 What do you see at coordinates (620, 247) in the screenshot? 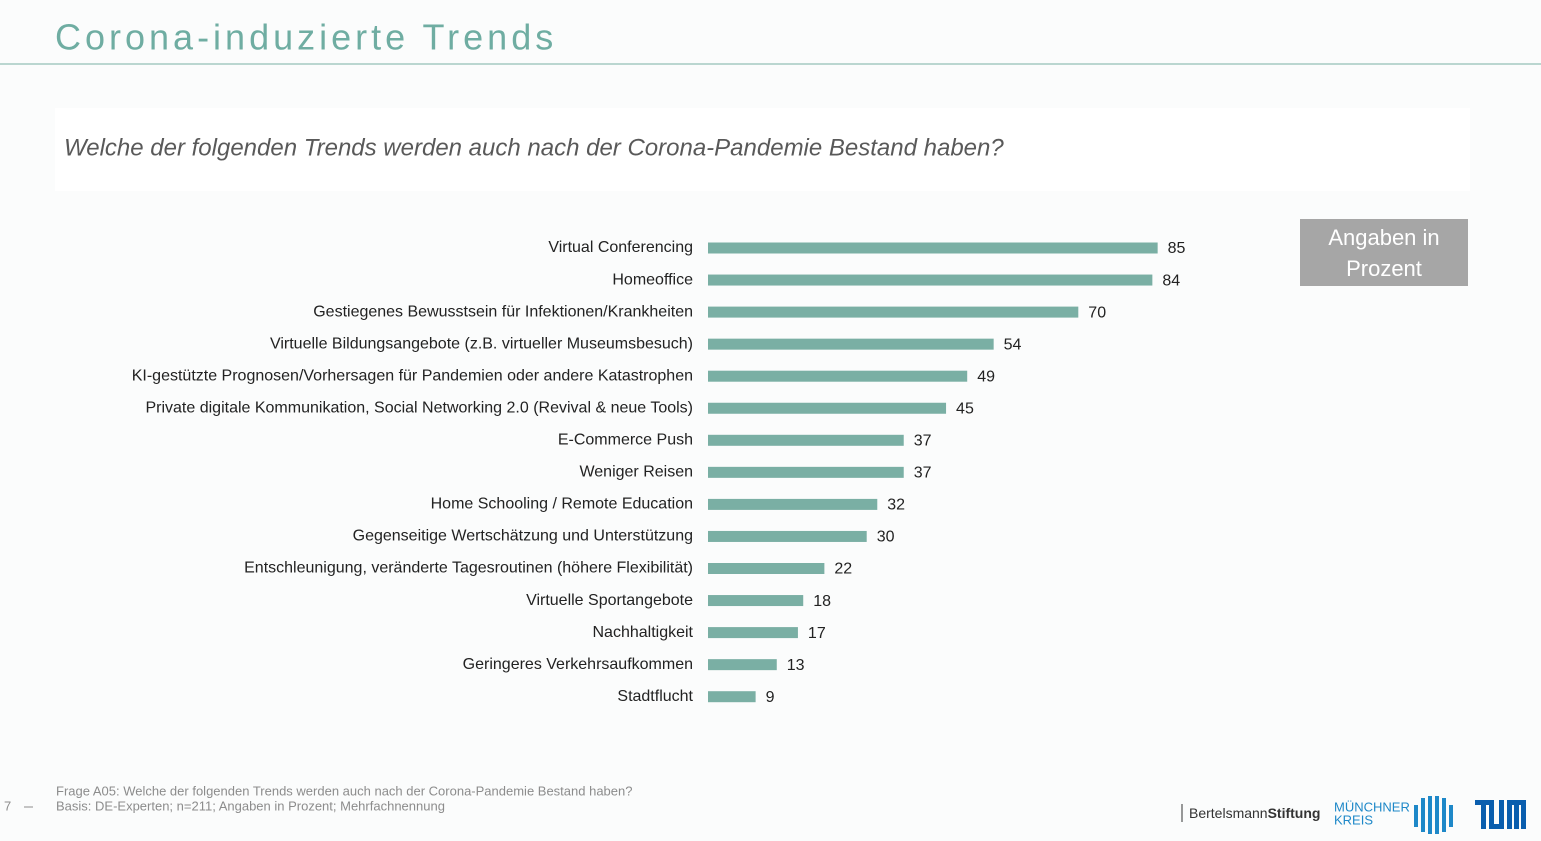
I see `category-label: Virtual Conferencing` at bounding box center [620, 247].